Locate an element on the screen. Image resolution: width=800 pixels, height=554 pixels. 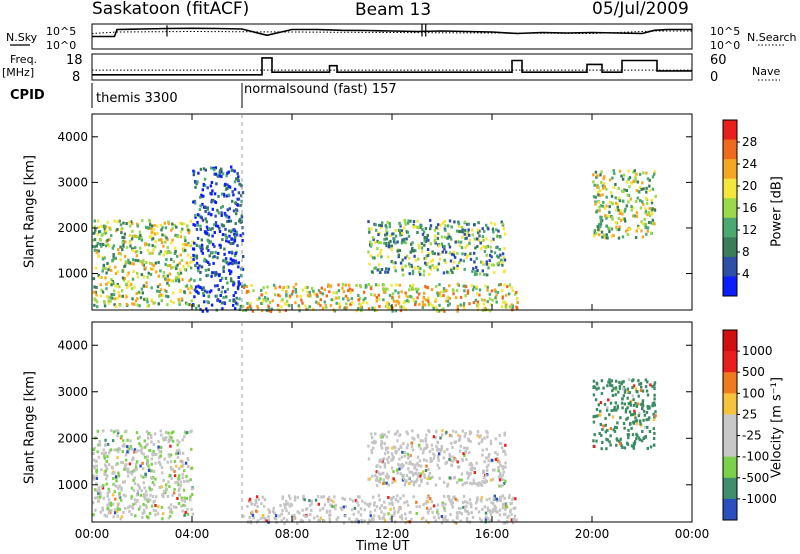
velocity-colorbar-tick-label: -500 is located at coordinates (755, 478).